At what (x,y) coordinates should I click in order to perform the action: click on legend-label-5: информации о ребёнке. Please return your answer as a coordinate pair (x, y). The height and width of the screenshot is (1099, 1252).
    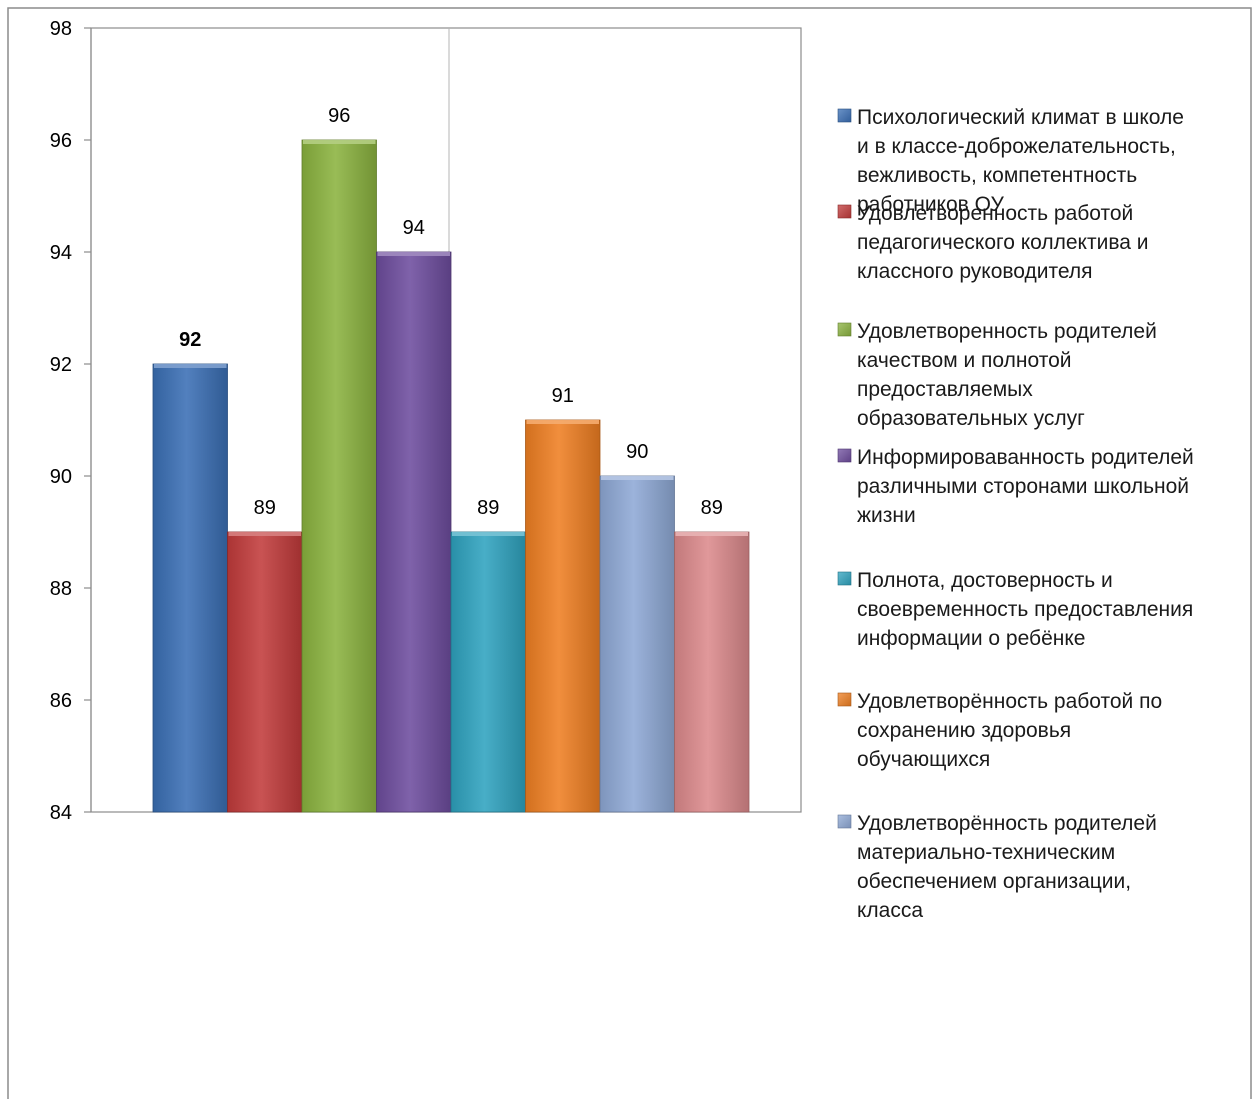
    Looking at the image, I should click on (971, 638).